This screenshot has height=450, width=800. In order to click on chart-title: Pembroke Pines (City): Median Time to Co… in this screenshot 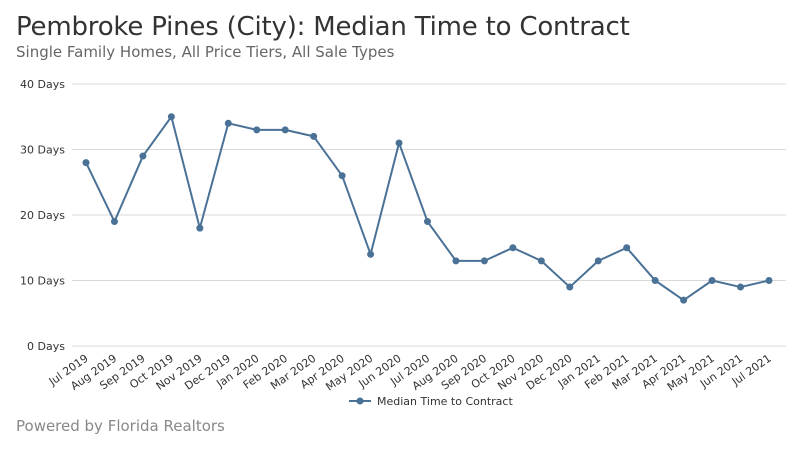, I will do `click(323, 27)`.